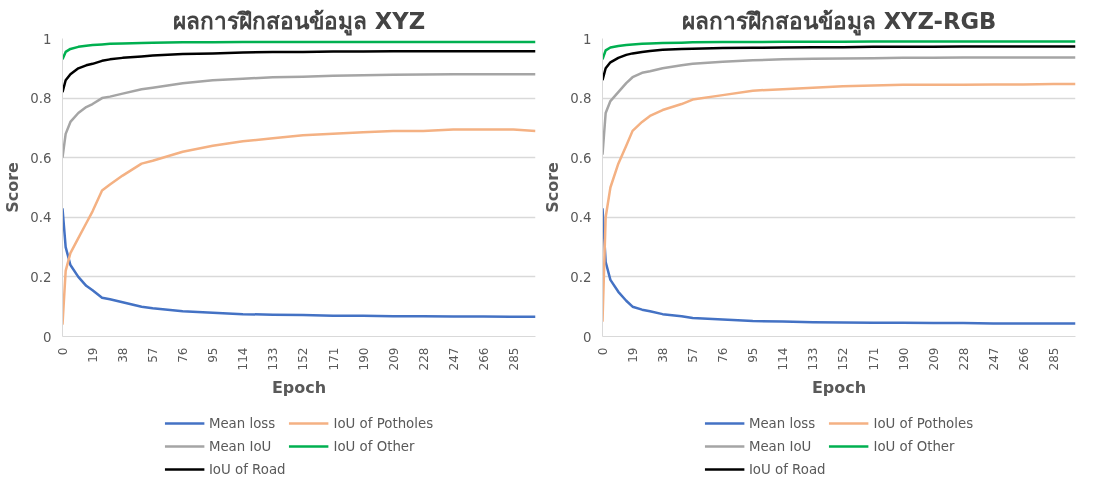 The height and width of the screenshot is (498, 1093). I want to click on chart-title: ผลการฝึกสอนข้อมูล XYZ, so click(299, 21).